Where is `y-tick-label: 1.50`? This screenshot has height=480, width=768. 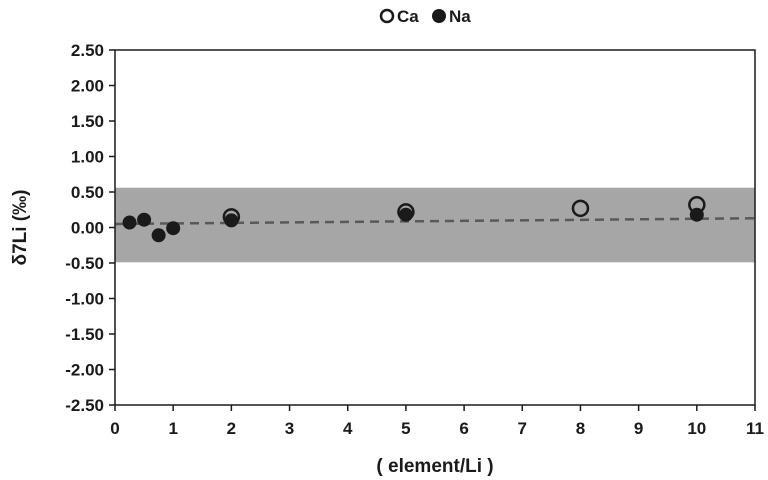 y-tick-label: 1.50 is located at coordinates (87, 121).